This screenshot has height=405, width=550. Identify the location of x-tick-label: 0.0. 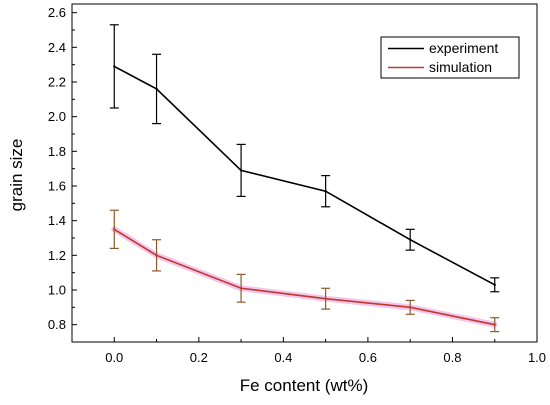
(114, 357).